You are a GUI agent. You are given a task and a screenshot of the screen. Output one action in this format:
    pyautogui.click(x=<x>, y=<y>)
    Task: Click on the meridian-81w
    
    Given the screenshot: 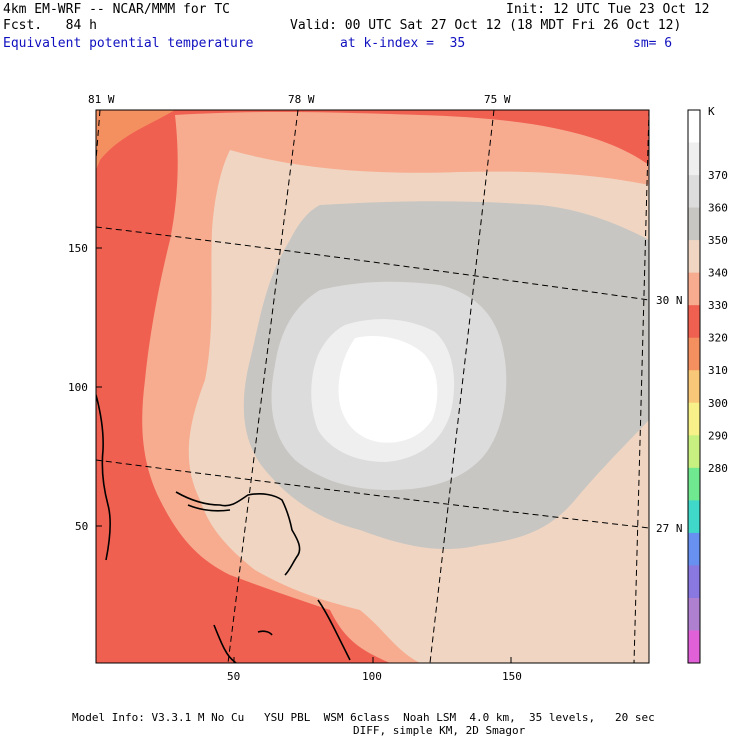 What is the action you would take?
    pyautogui.click(x=98, y=135)
    